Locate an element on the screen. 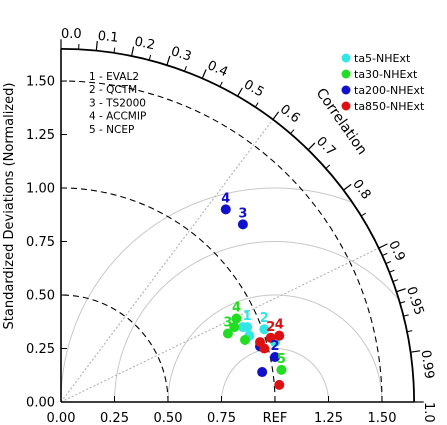  y-tick-label: 1.50 is located at coordinates (40, 82).